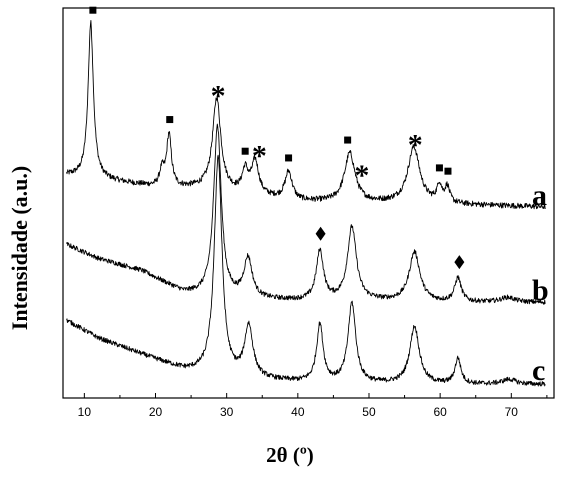 The image size is (574, 480). I want to click on star-marker-7: *, so click(361, 175).